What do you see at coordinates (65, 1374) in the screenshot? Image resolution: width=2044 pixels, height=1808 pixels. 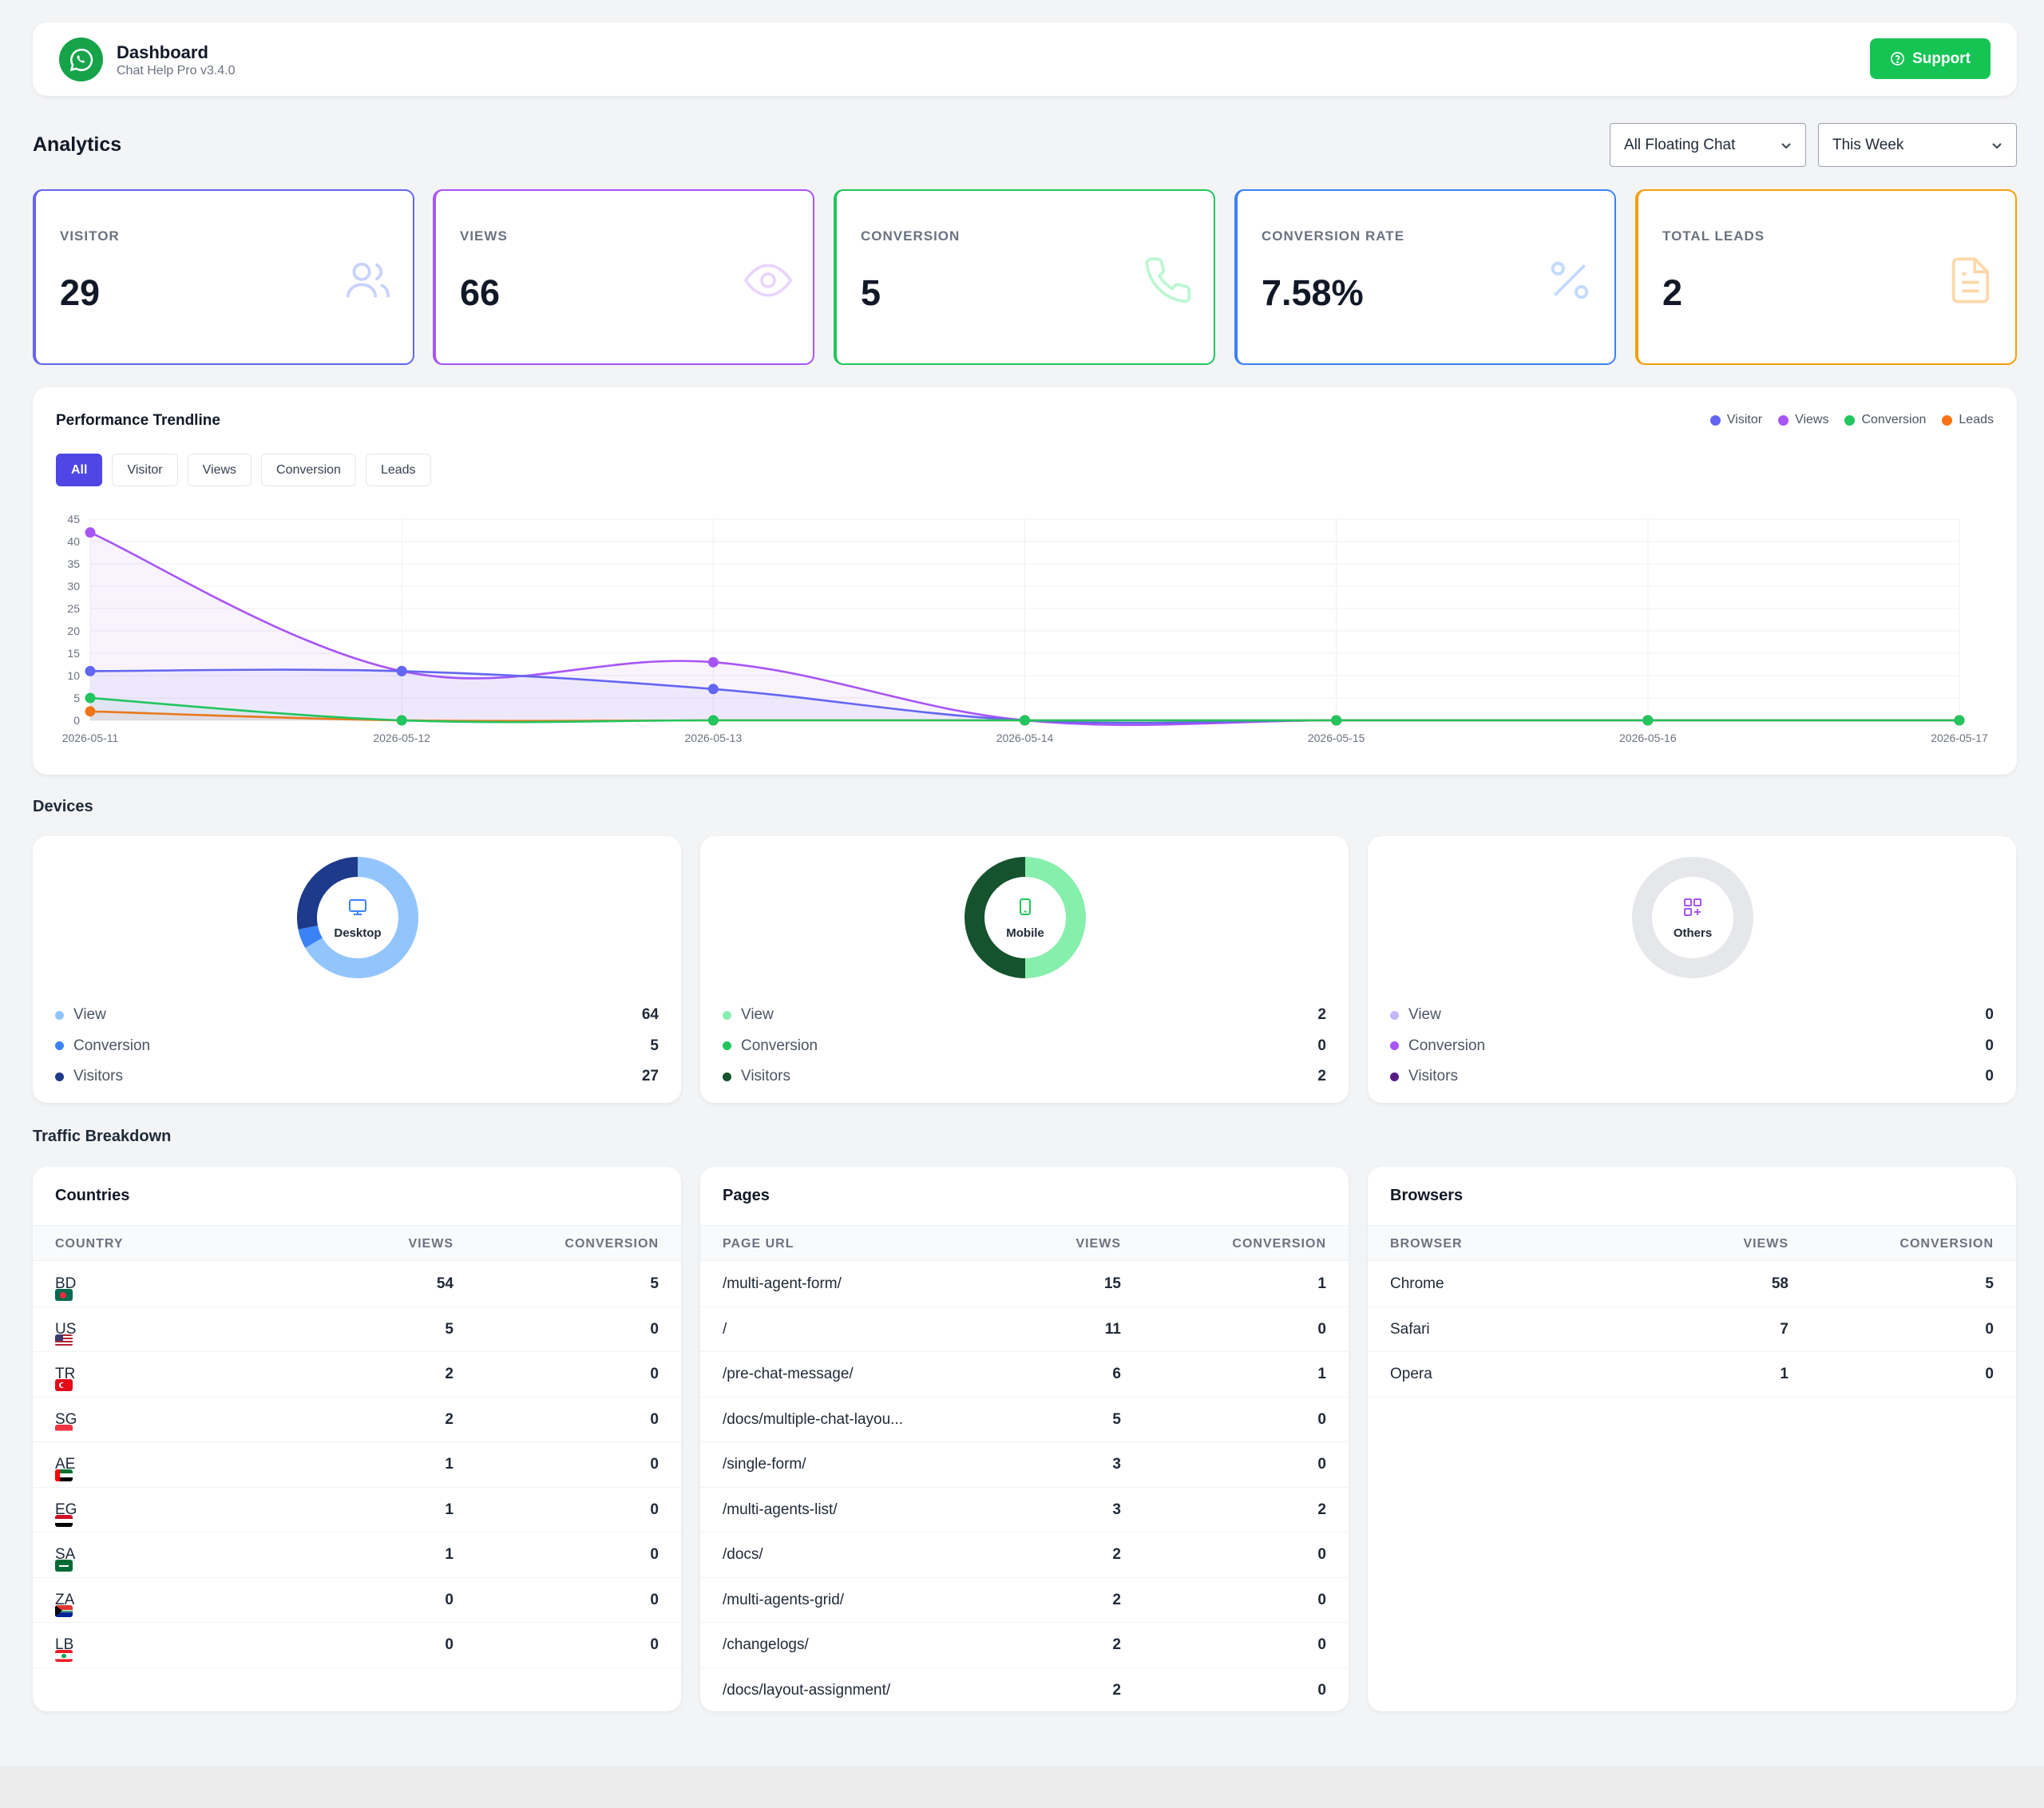 I see `row-label: TR` at bounding box center [65, 1374].